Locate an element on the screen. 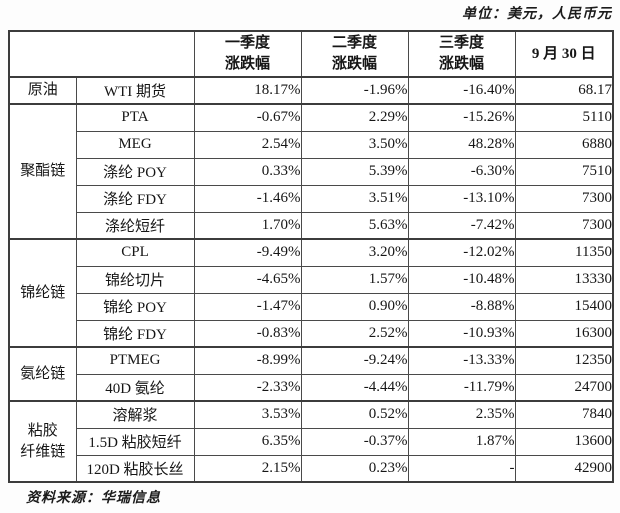  header-row: 一季度 涨跌幅 二季度 涨跌幅 三季度 涨跌幅 9 月 30 日 is located at coordinates (311, 54).